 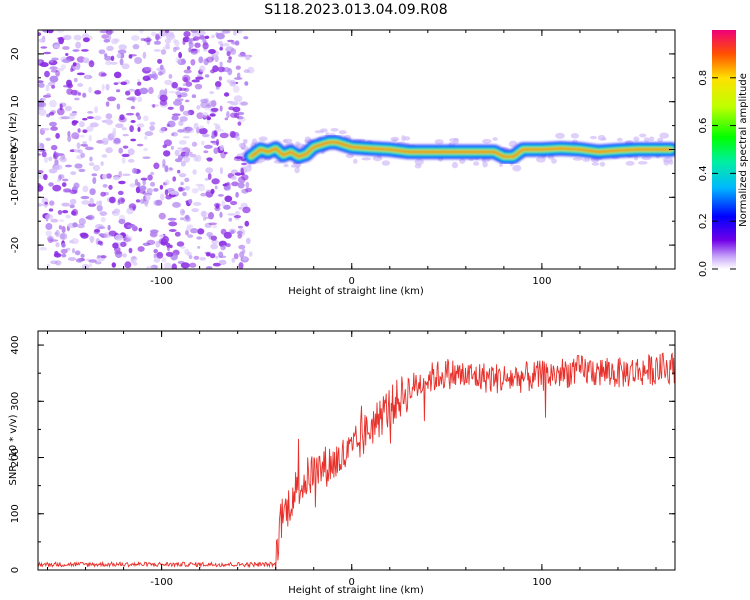 I want to click on y-tick-label: 200, so click(x=15, y=457).